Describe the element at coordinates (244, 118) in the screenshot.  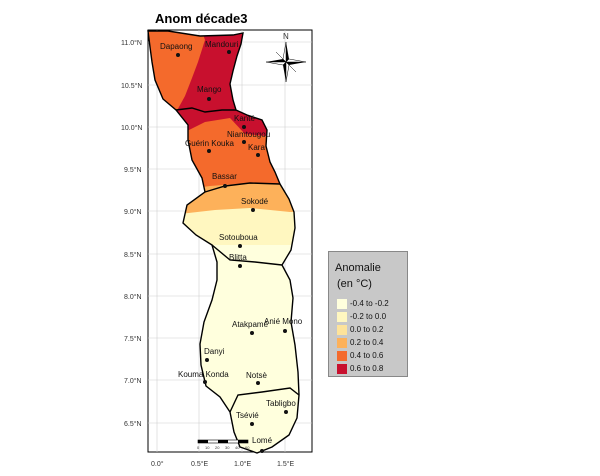
I see `city-label: Kanté` at that location.